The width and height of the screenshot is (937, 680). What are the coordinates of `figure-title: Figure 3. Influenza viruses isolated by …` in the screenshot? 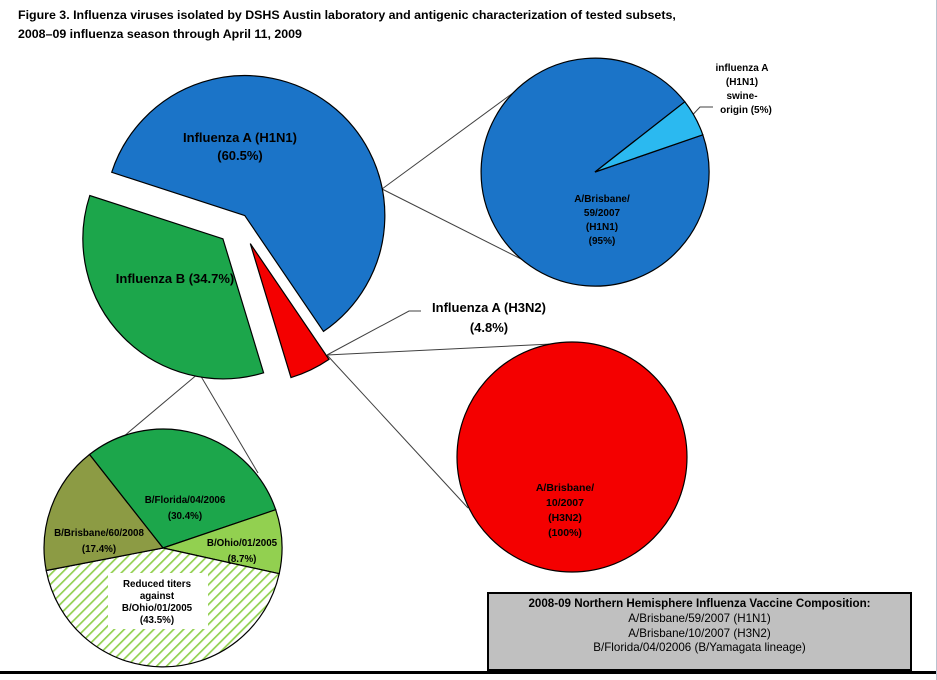 It's located at (418, 24).